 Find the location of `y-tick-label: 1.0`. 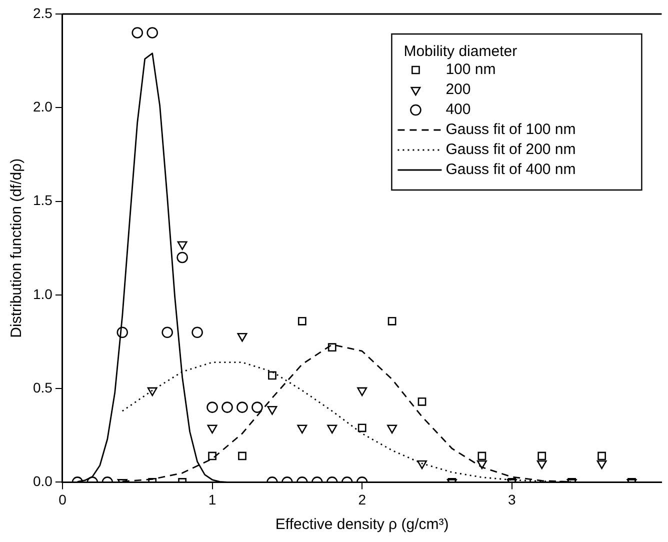

y-tick-label: 1.0 is located at coordinates (42, 294).